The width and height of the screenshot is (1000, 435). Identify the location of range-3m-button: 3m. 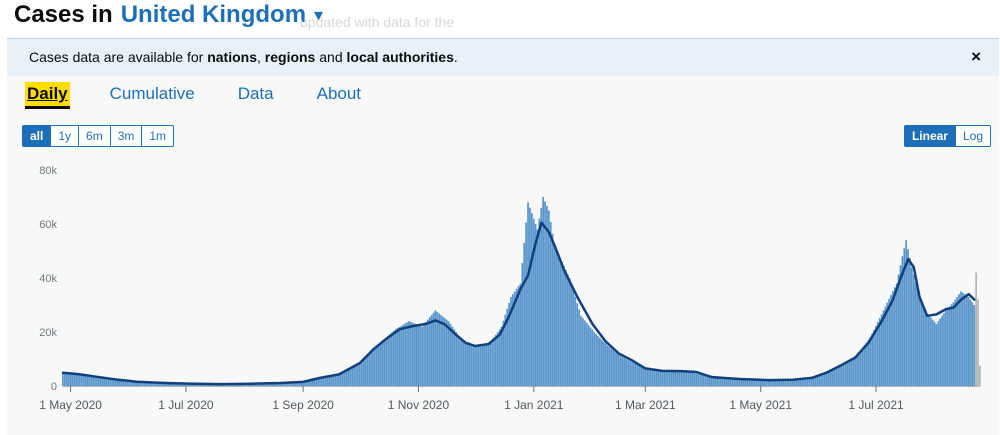
(127, 136).